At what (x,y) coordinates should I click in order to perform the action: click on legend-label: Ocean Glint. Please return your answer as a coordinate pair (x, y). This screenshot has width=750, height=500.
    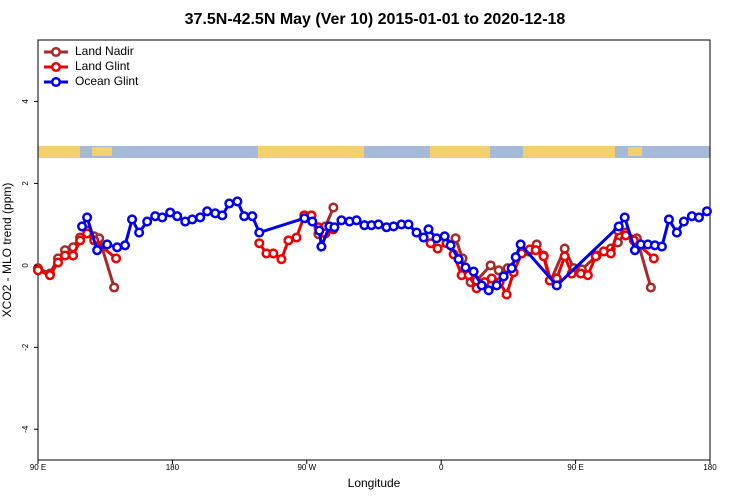
    Looking at the image, I should click on (107, 81).